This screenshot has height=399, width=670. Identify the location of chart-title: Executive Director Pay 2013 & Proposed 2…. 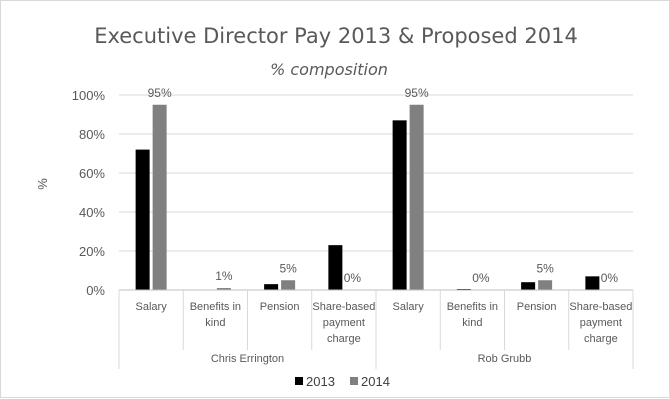
(336, 36).